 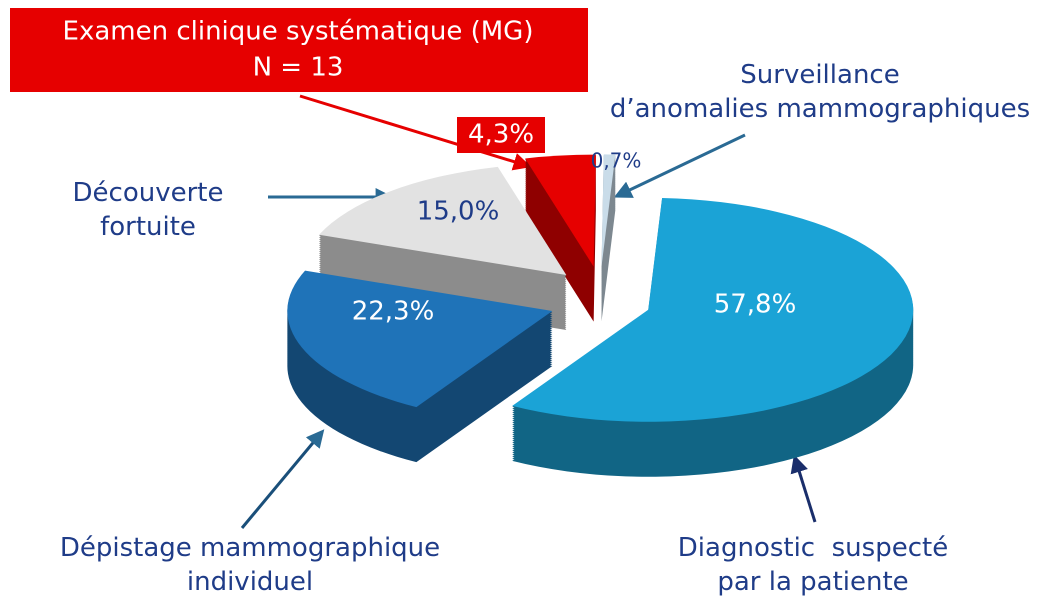 I want to click on title-box, so click(x=299, y=50).